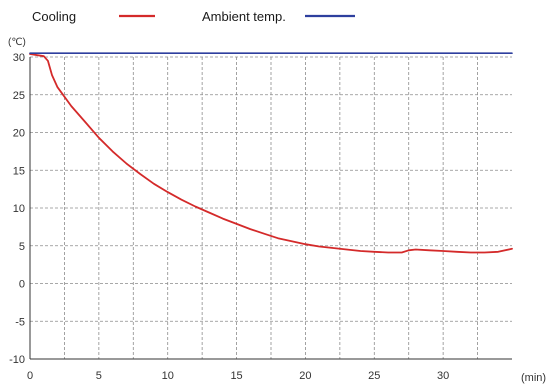 This screenshot has height=385, width=551. What do you see at coordinates (17, 360) in the screenshot?
I see `y-tick-label: -10` at bounding box center [17, 360].